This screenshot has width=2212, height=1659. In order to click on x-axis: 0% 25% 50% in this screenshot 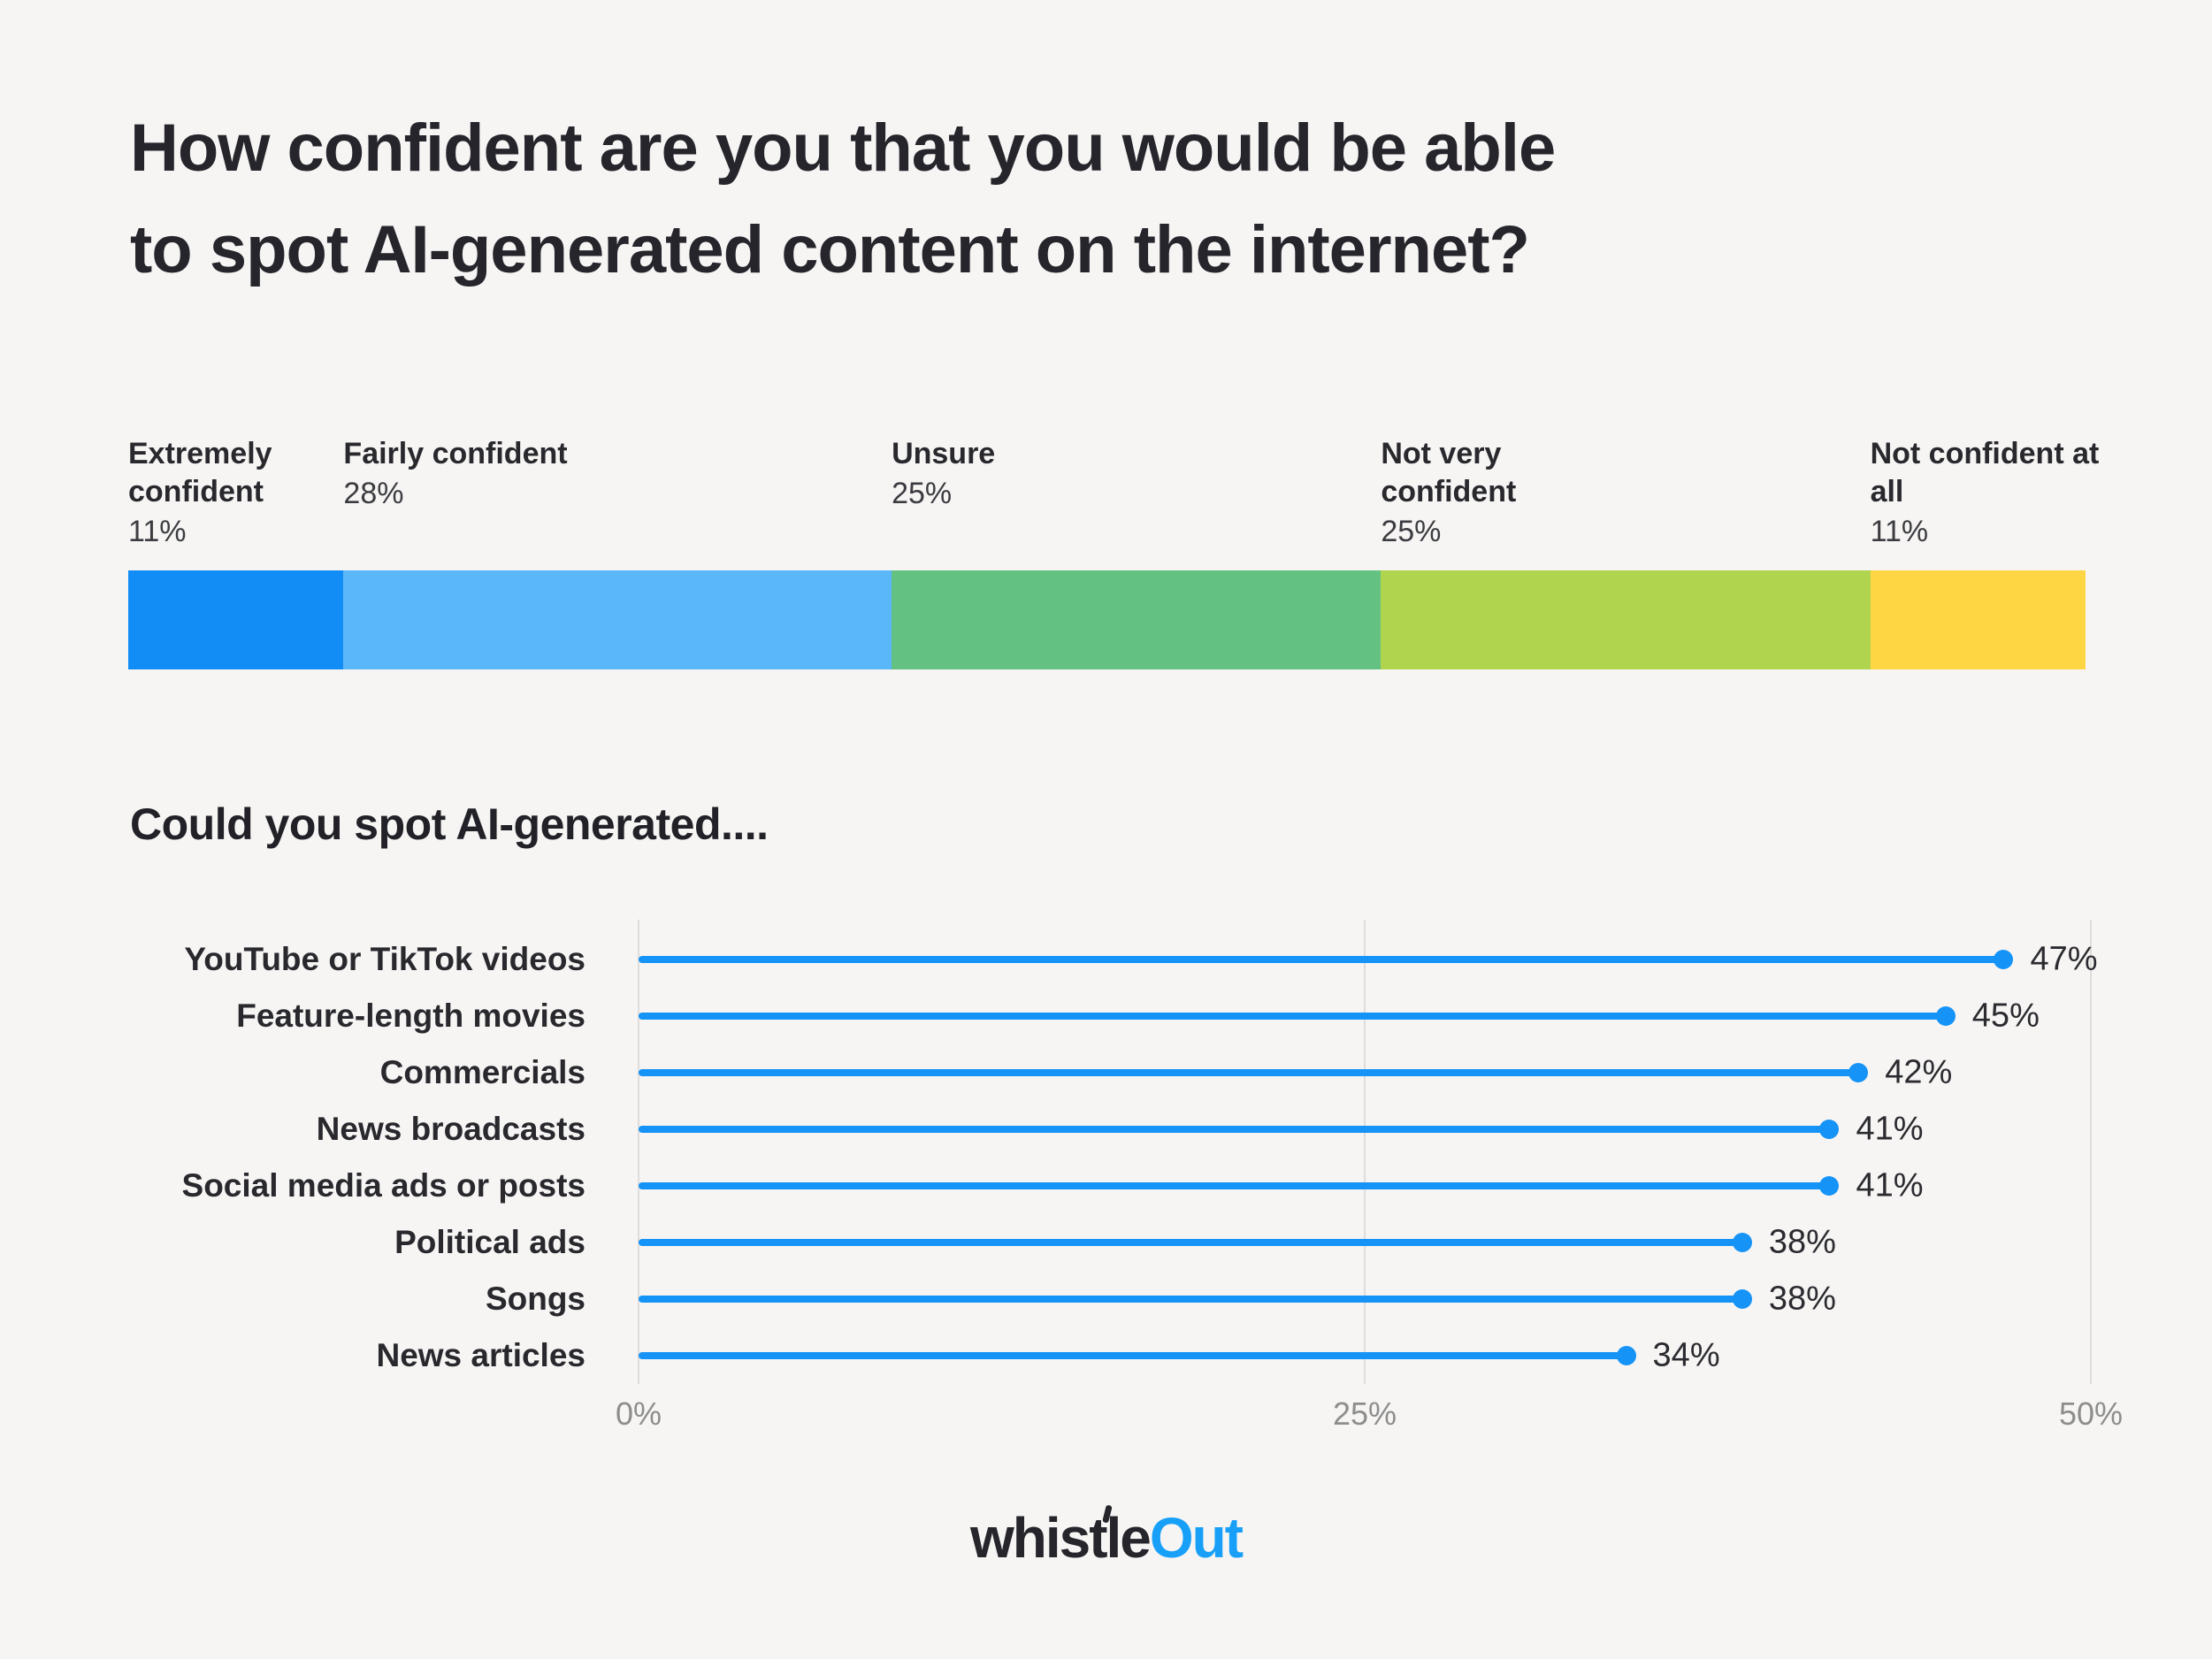, I will do `click(1369, 1416)`.